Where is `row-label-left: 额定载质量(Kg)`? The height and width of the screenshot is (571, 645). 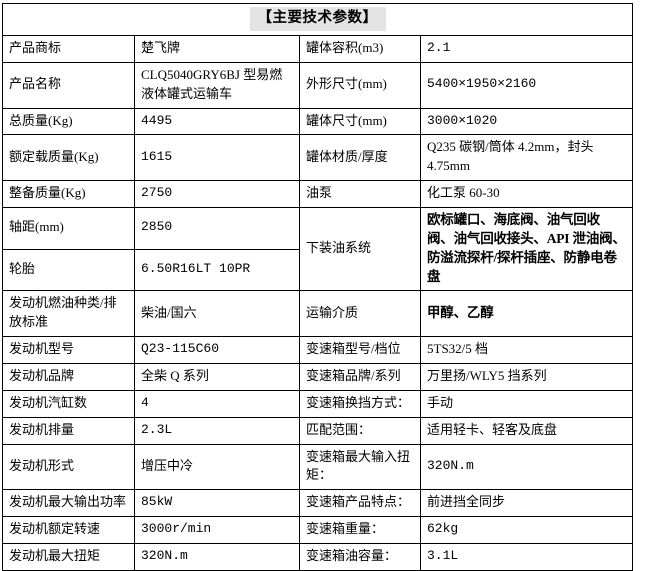
row-label-left: 额定载质量(Kg) is located at coordinates (68, 158).